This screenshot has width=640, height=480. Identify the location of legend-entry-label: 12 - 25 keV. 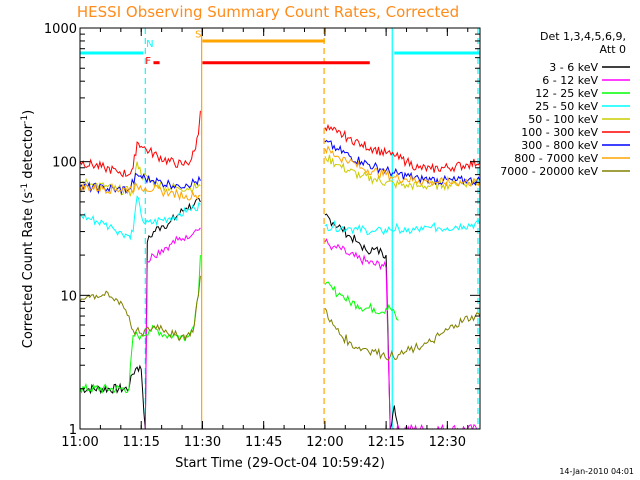
(566, 93).